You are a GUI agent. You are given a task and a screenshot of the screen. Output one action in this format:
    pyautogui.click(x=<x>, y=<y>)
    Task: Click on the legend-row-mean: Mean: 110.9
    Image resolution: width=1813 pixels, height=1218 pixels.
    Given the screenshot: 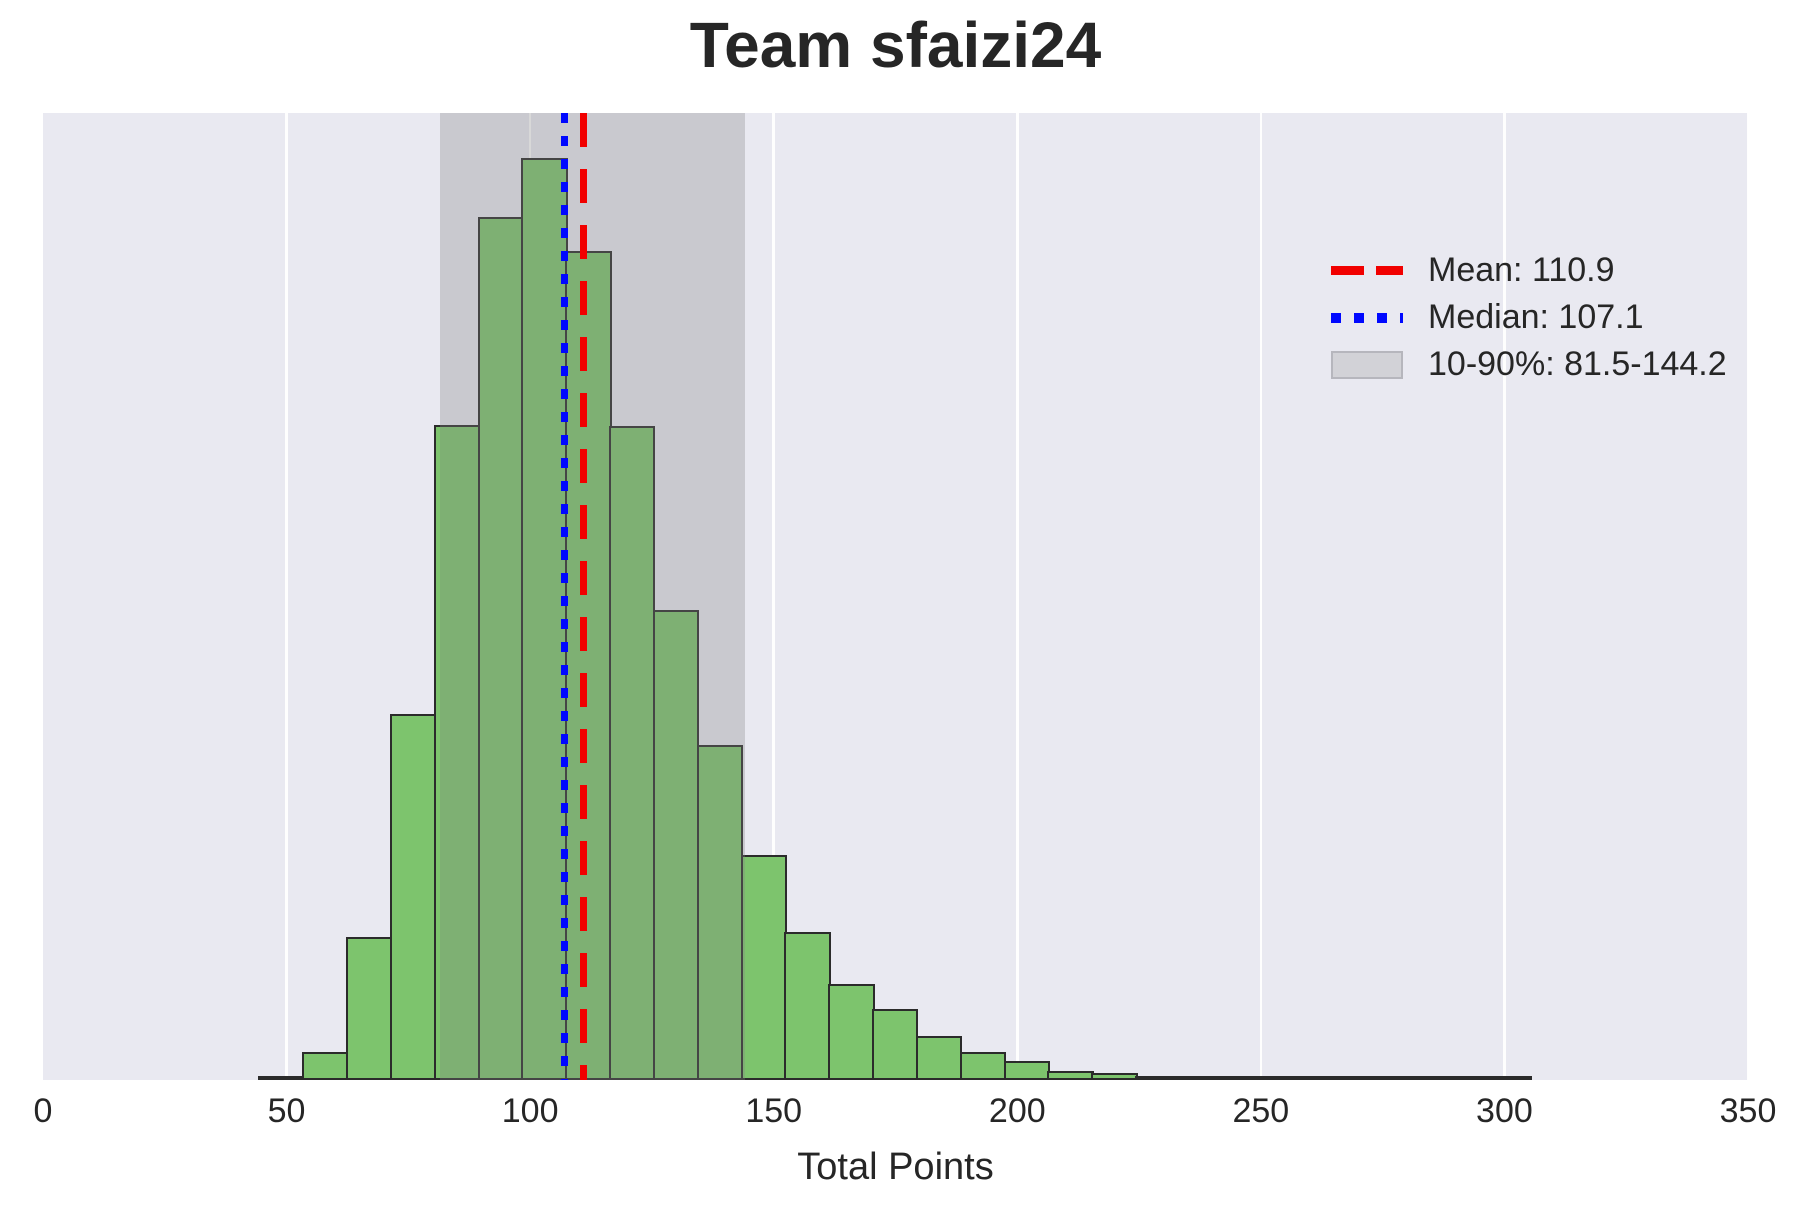 What is the action you would take?
    pyautogui.click(x=1529, y=270)
    